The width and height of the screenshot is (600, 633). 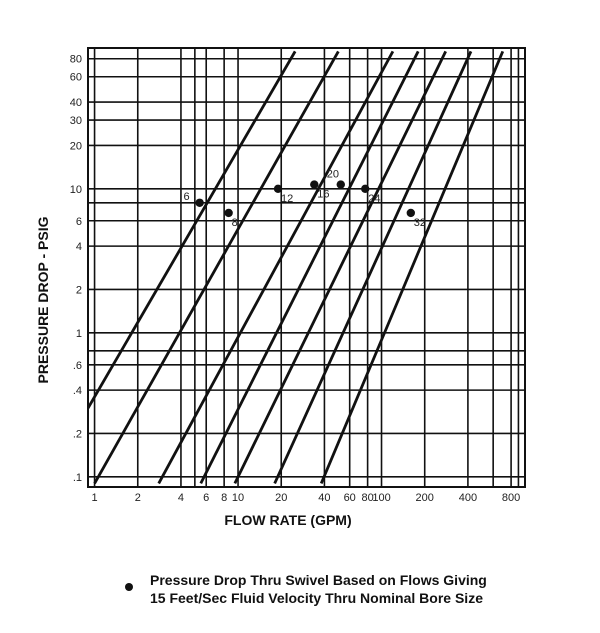 I want to click on series-label-20: 20, so click(x=333, y=175).